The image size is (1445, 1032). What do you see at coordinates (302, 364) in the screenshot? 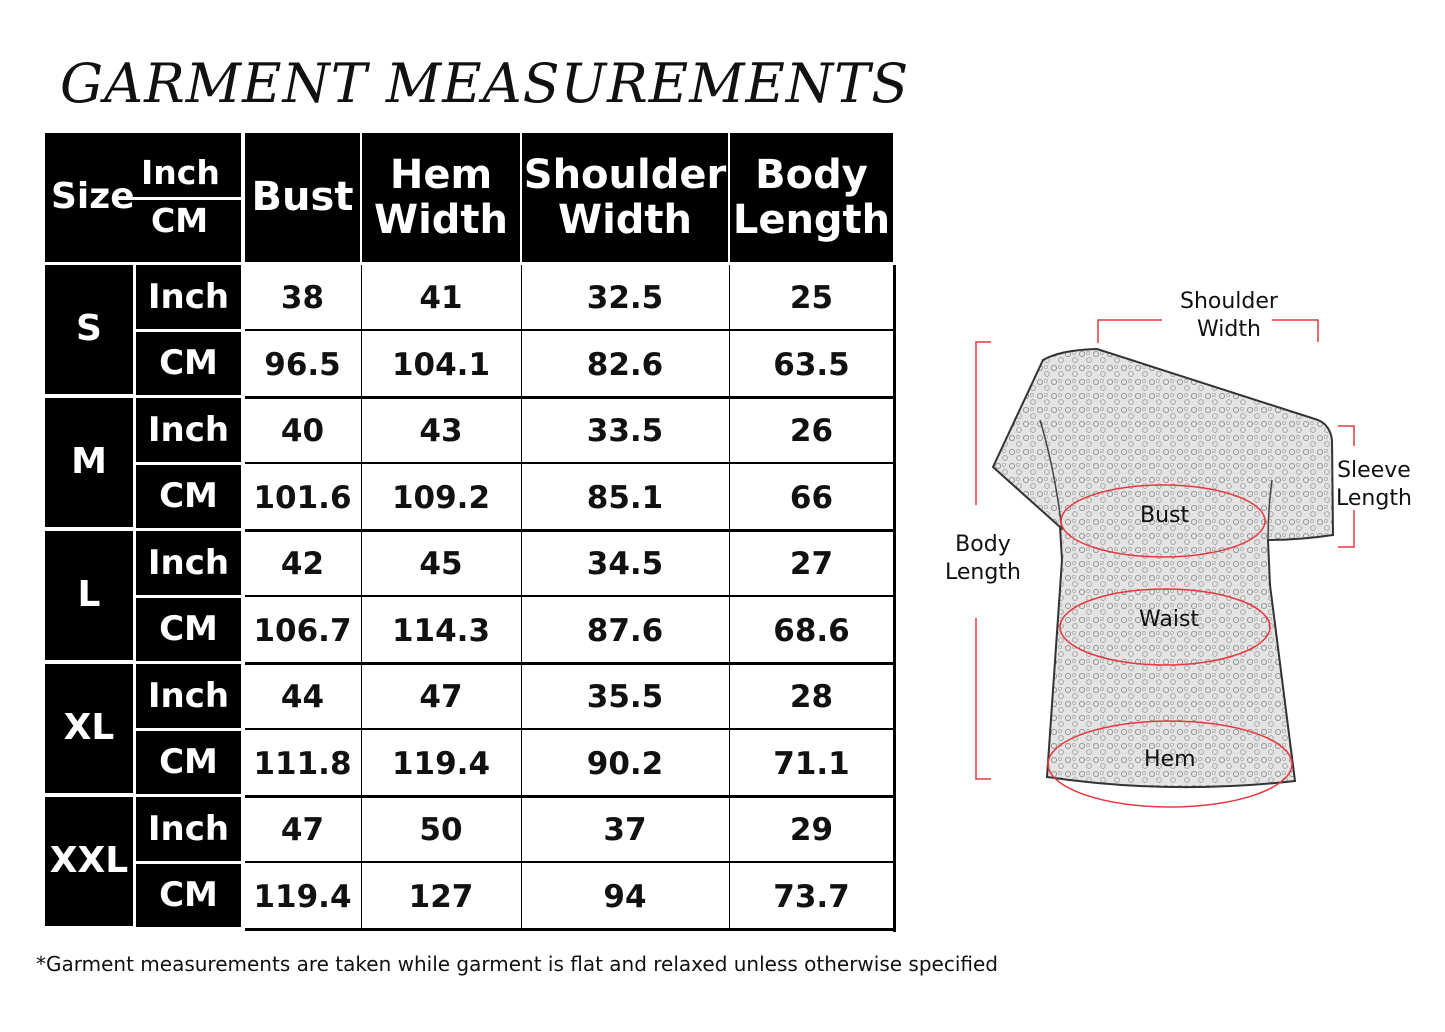
I see `table-cell: 96.5` at bounding box center [302, 364].